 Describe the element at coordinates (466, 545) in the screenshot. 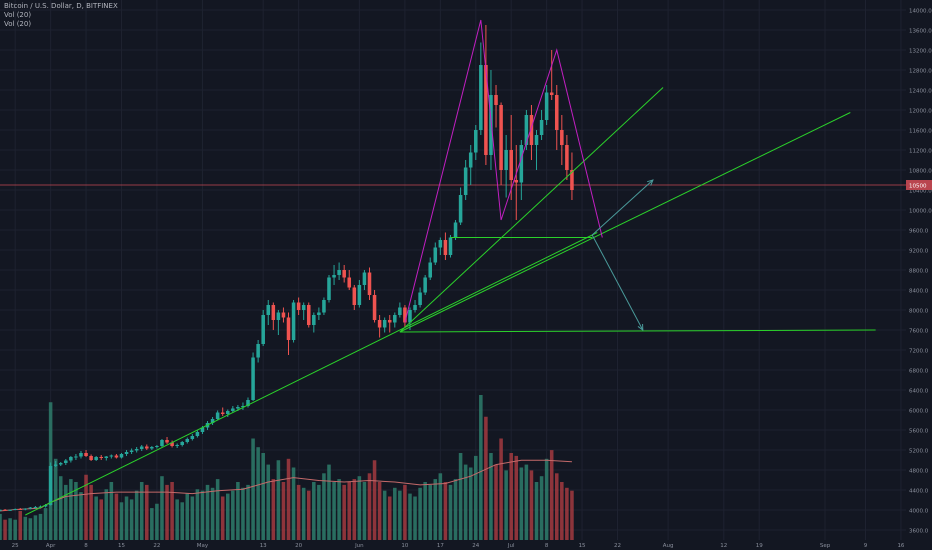

I see `time-axis` at that location.